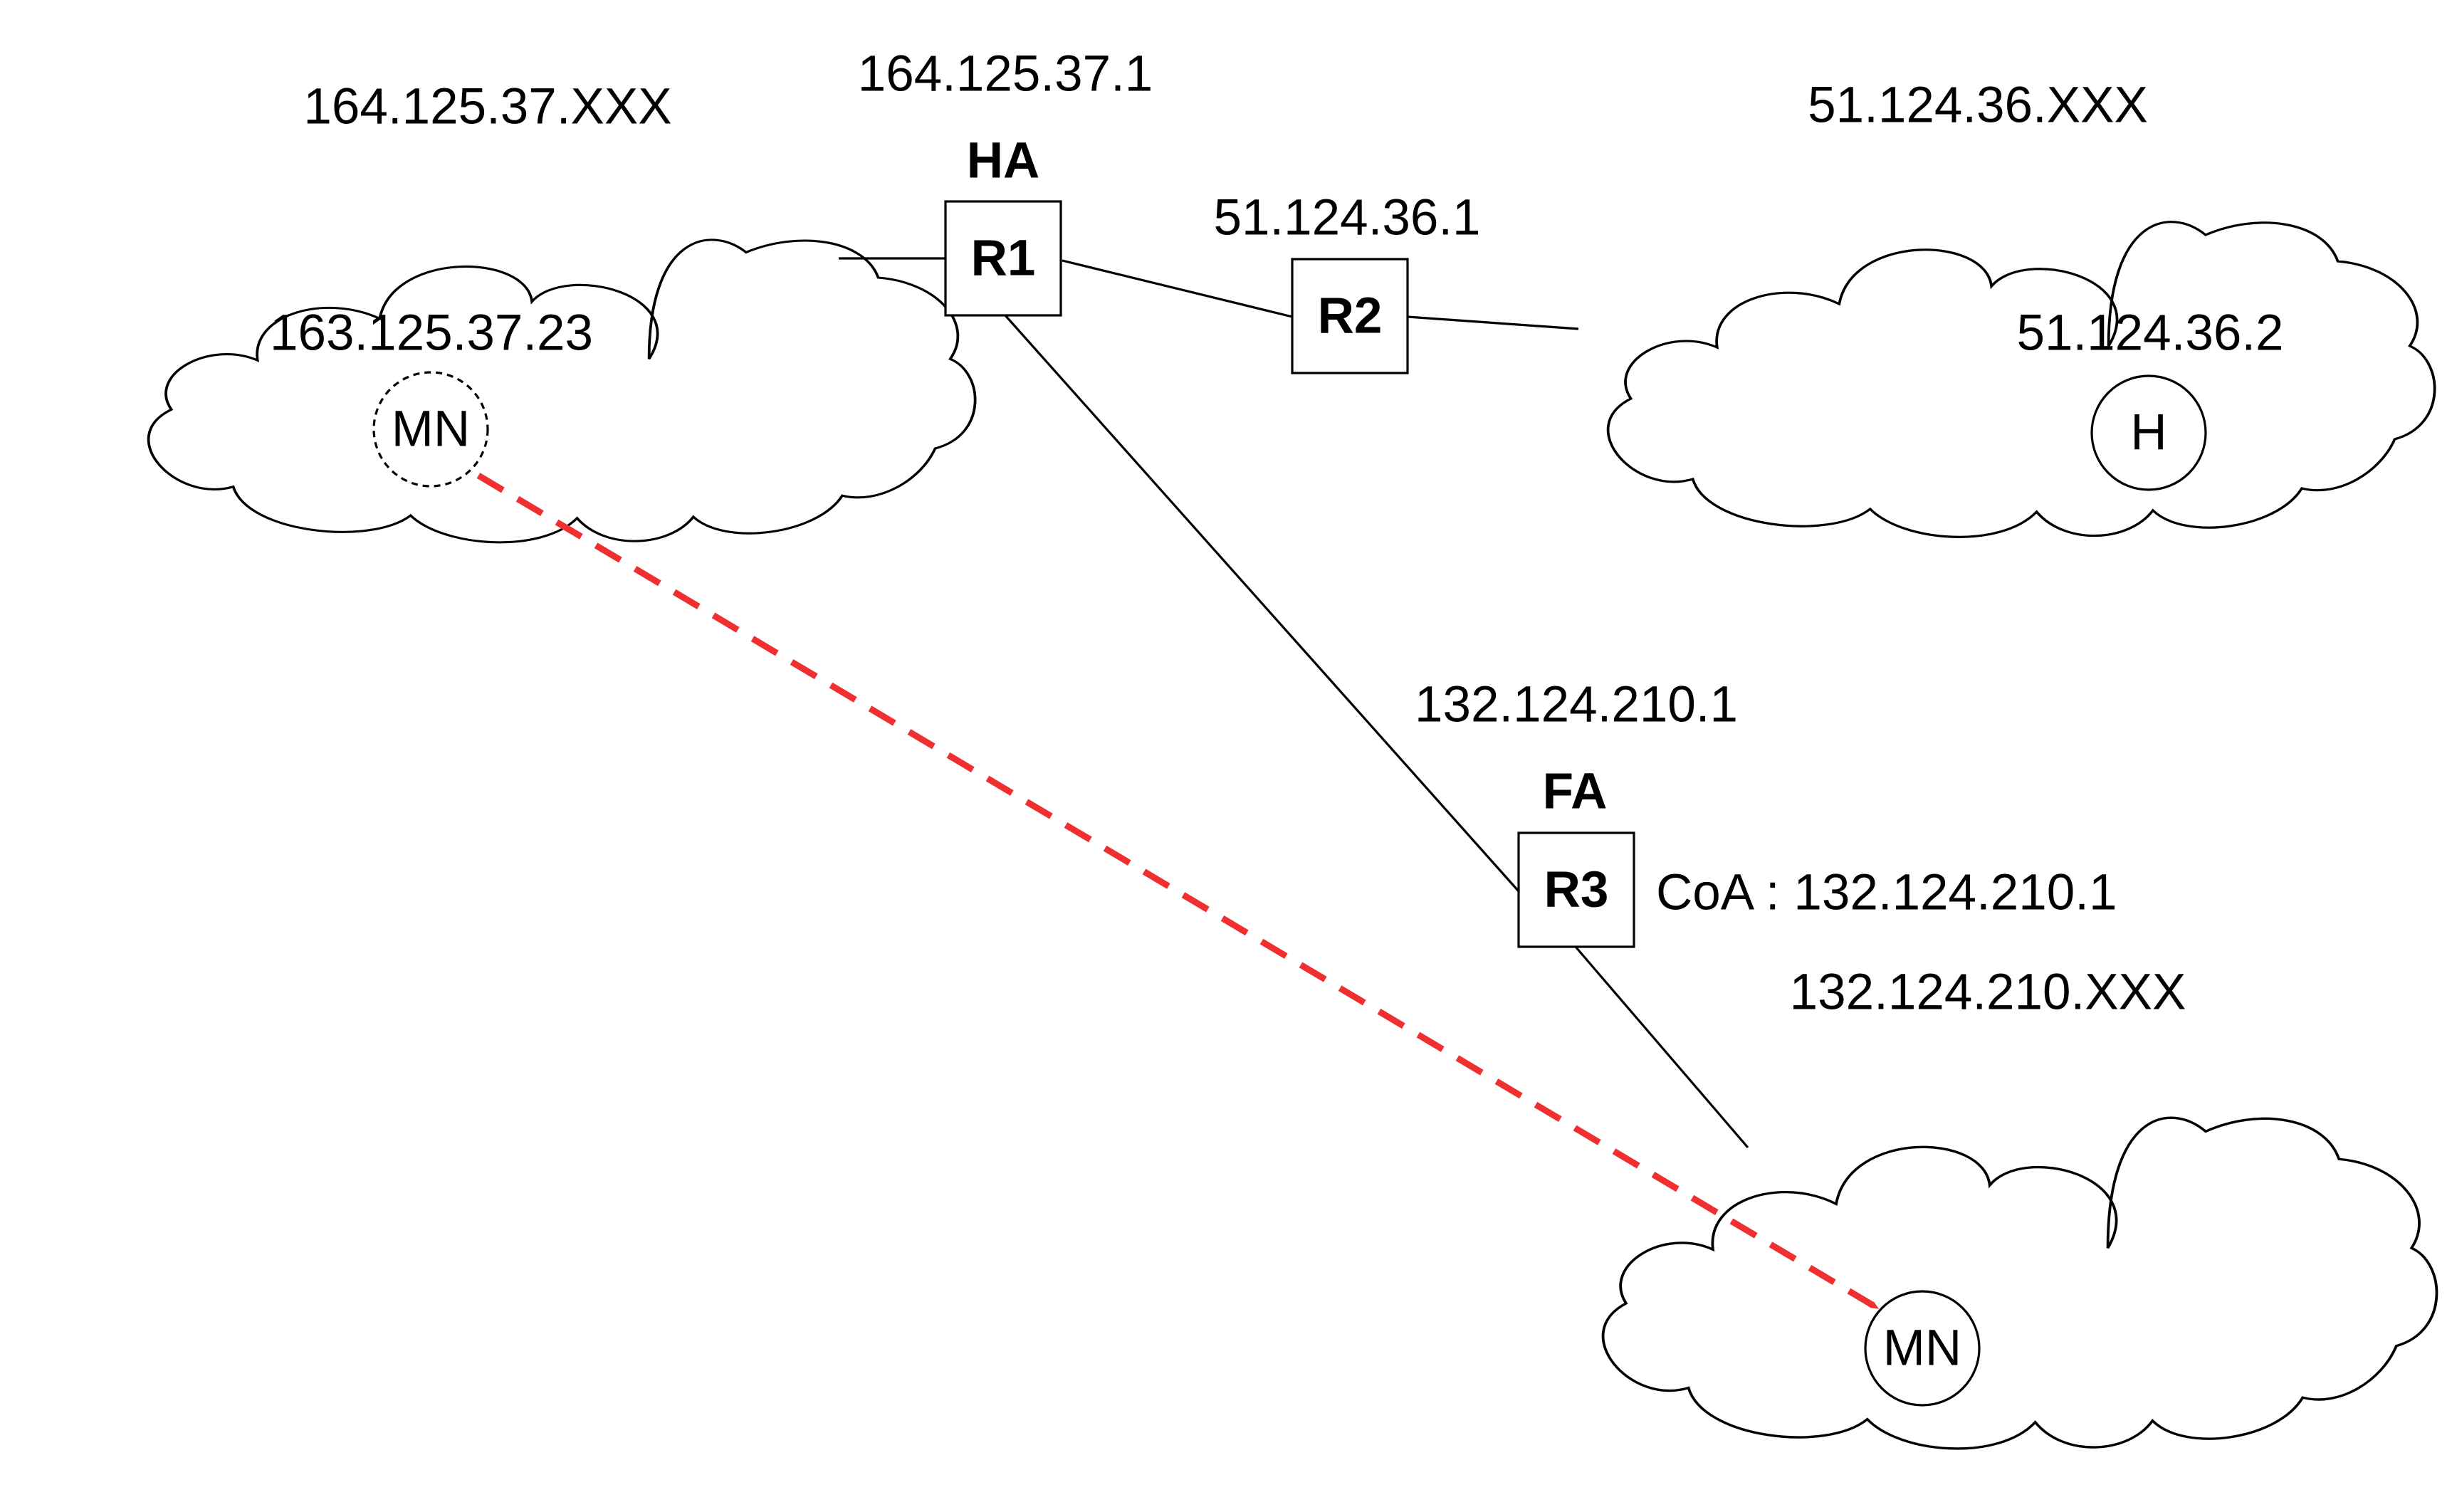 This screenshot has height=1512, width=2452. Describe the element at coordinates (1493, 322) in the screenshot. I see `link-r2-host` at that location.